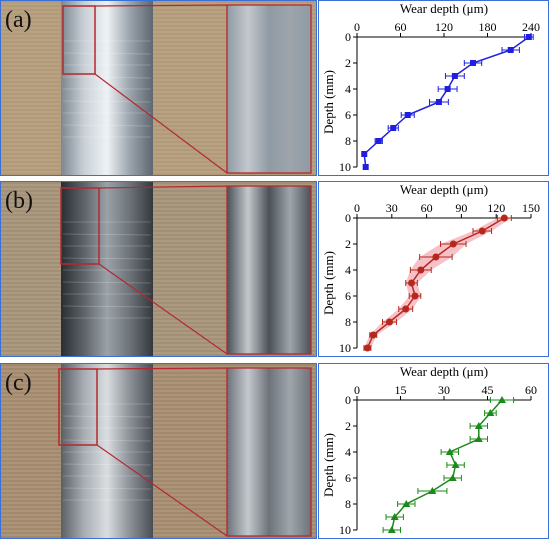 The height and width of the screenshot is (541, 550). What do you see at coordinates (401, 390) in the screenshot?
I see `x-tick-label: 15` at bounding box center [401, 390].